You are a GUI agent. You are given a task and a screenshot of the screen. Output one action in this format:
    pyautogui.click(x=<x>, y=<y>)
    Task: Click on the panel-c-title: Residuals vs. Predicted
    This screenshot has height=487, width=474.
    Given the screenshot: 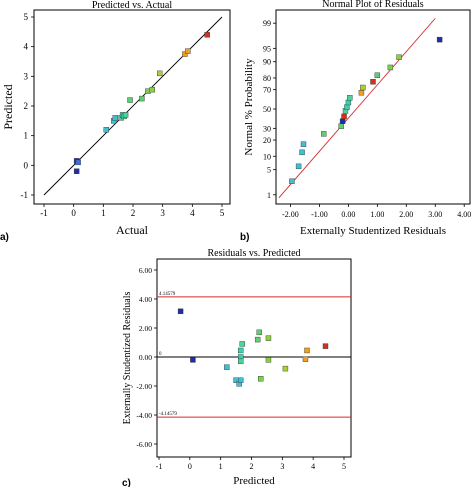 What is the action you would take?
    pyautogui.click(x=253, y=253)
    